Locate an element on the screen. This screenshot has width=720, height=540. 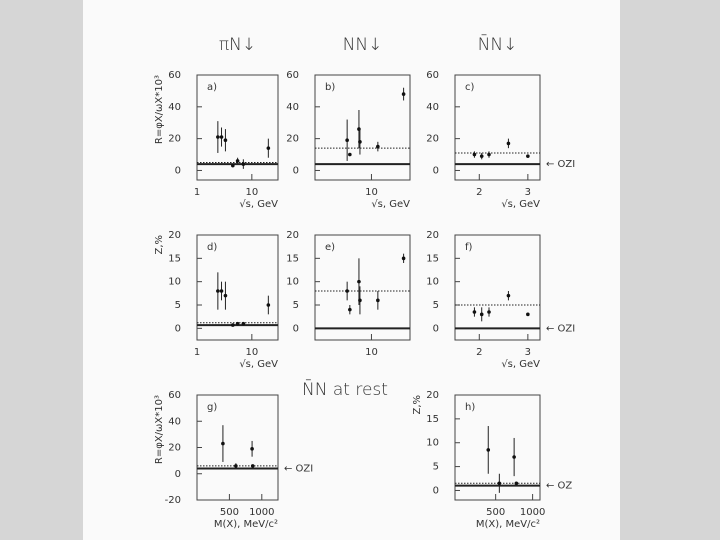
annotation: ← OZI is located at coordinates (298, 469).